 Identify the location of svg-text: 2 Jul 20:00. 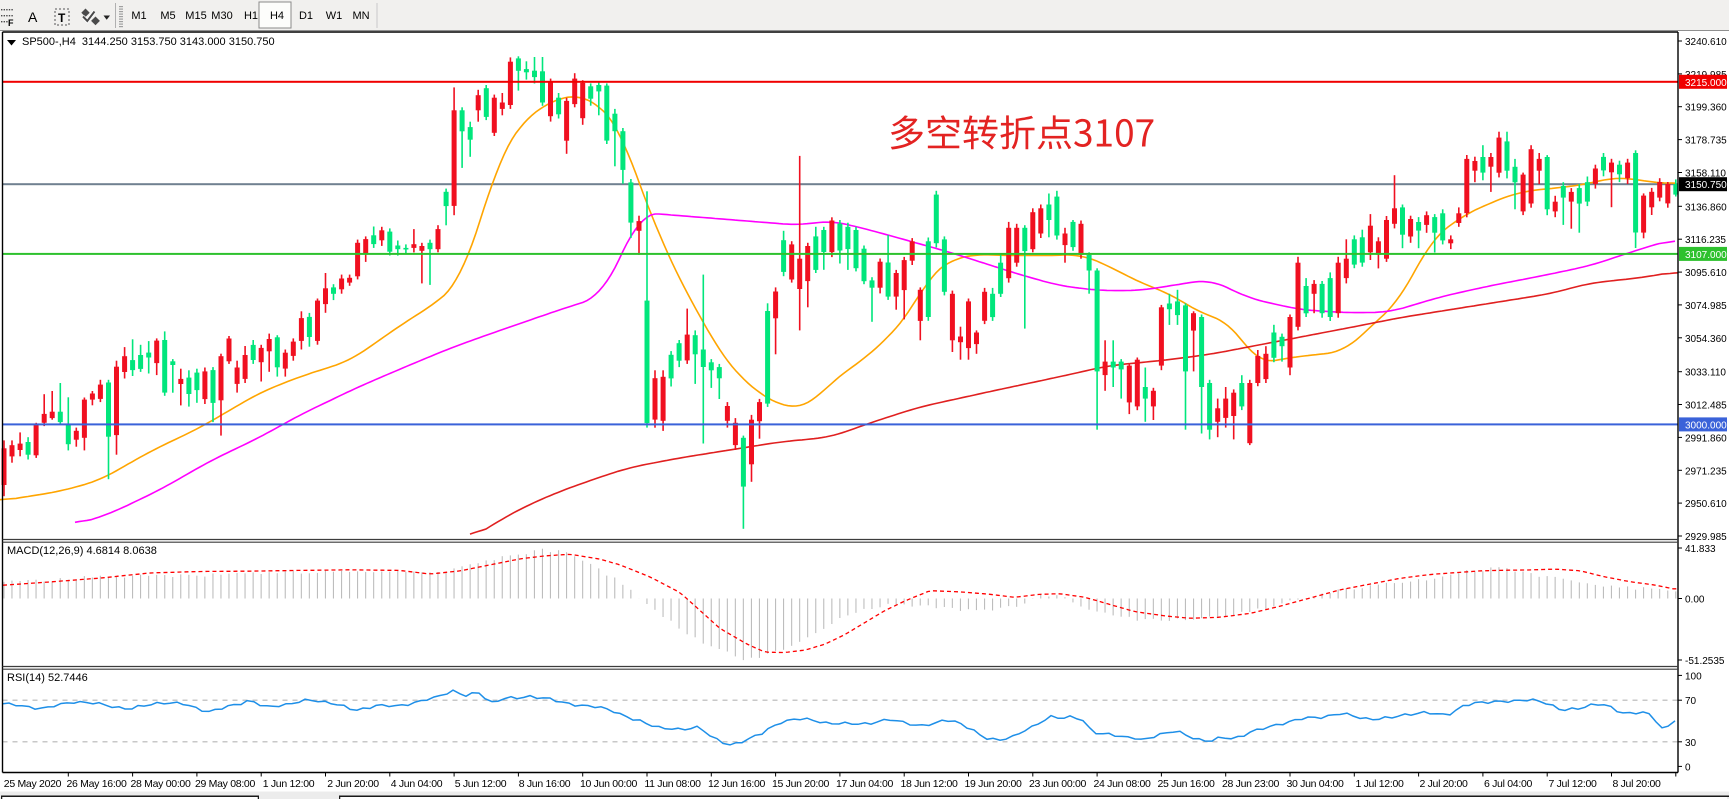
(1443, 784).